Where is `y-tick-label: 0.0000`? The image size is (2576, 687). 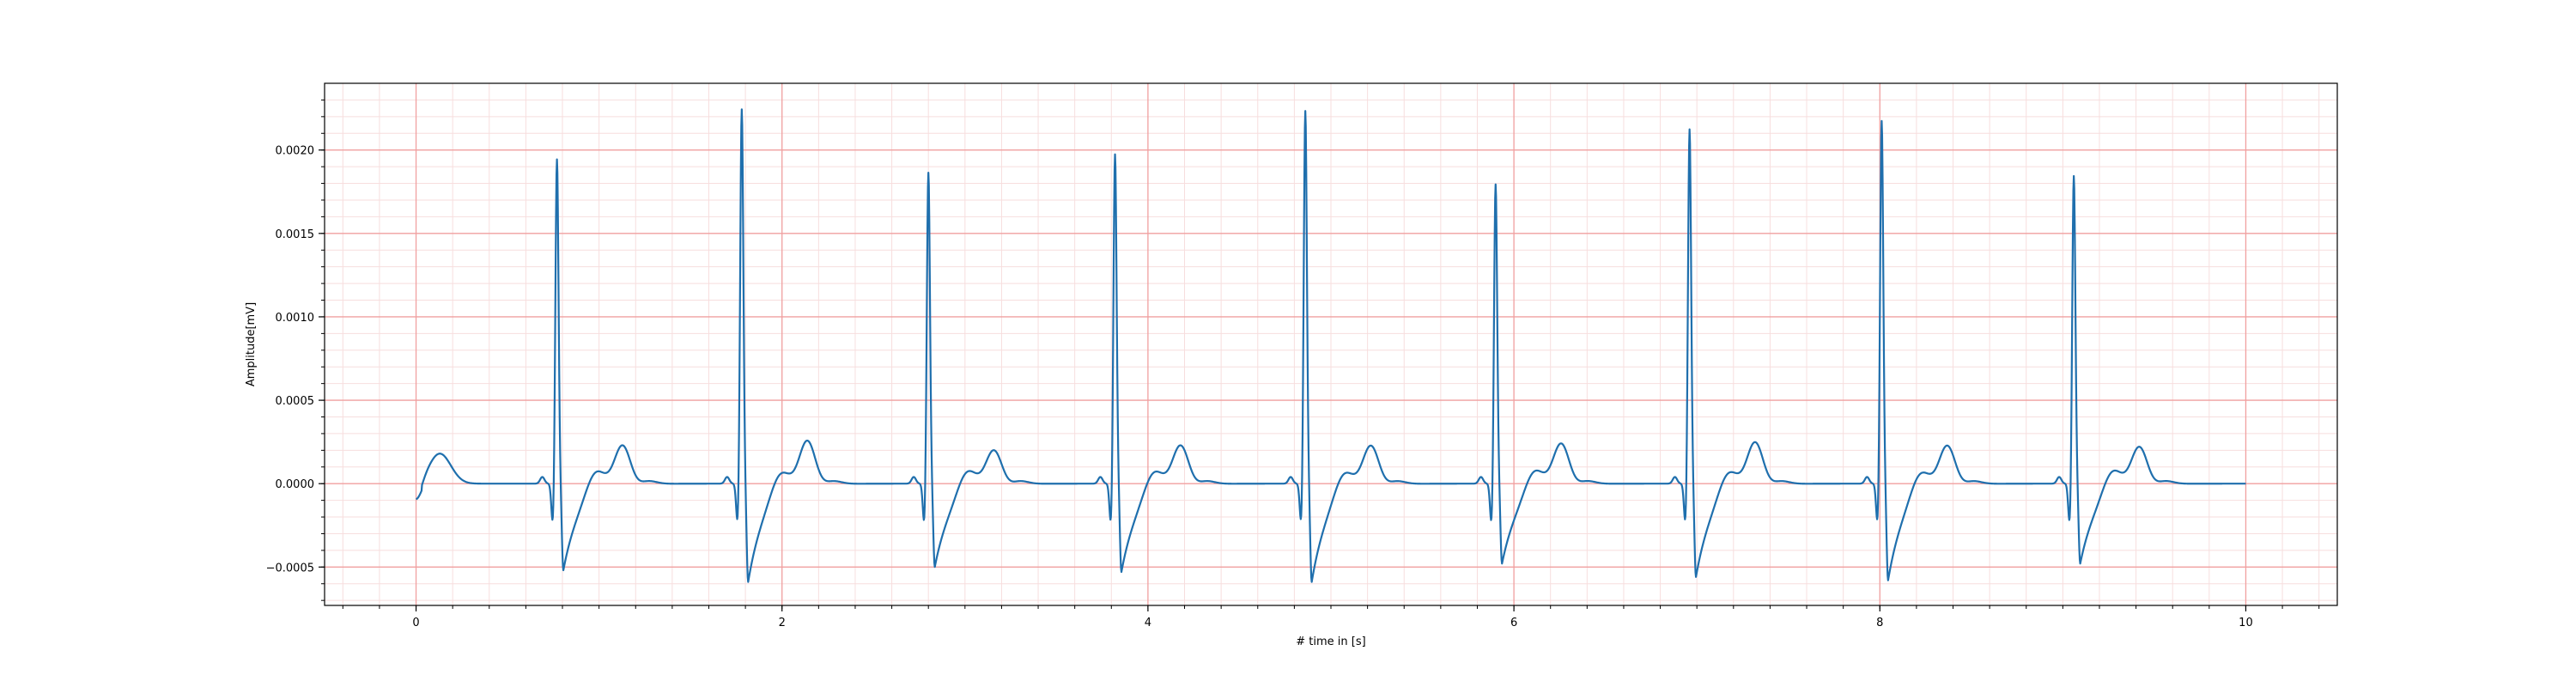
y-tick-label: 0.0000 is located at coordinates (295, 484).